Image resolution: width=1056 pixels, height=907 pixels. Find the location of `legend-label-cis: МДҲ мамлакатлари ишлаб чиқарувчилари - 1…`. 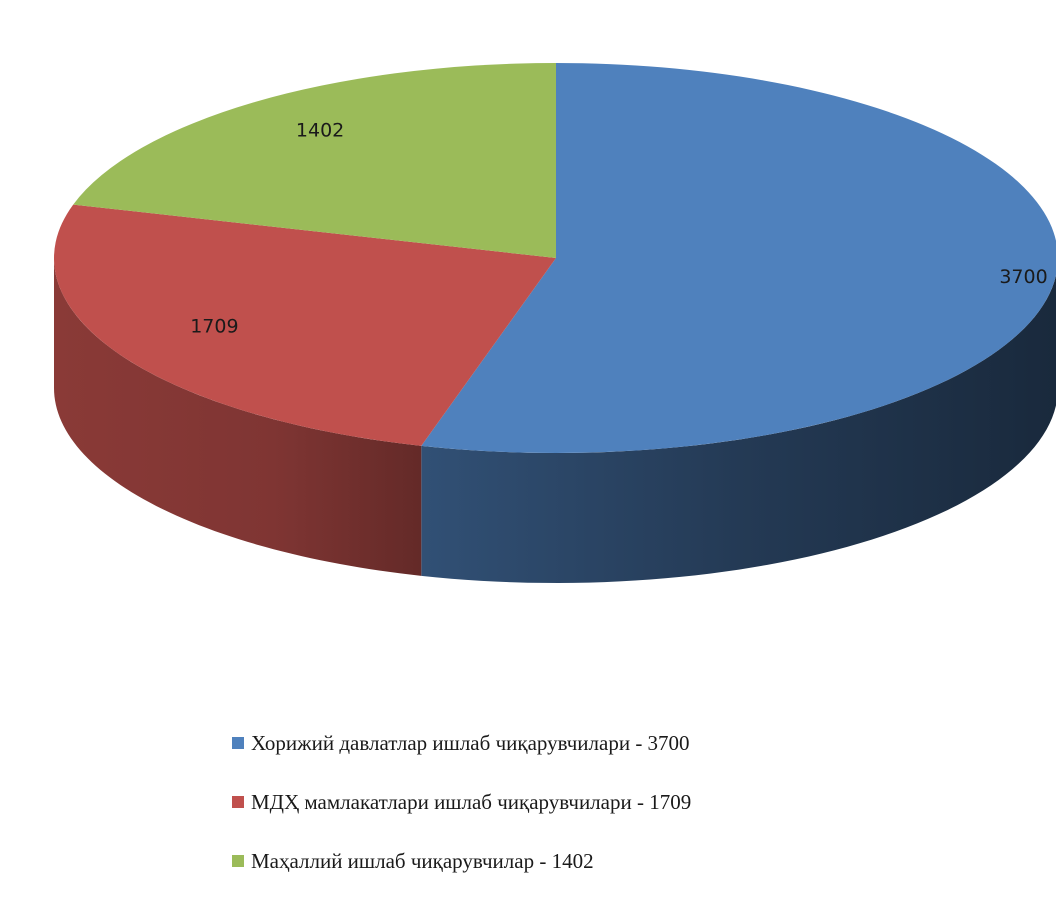

legend-label-cis: МДҲ мамлакатлари ишлаб чиқарувчилари - 1… is located at coordinates (471, 801).